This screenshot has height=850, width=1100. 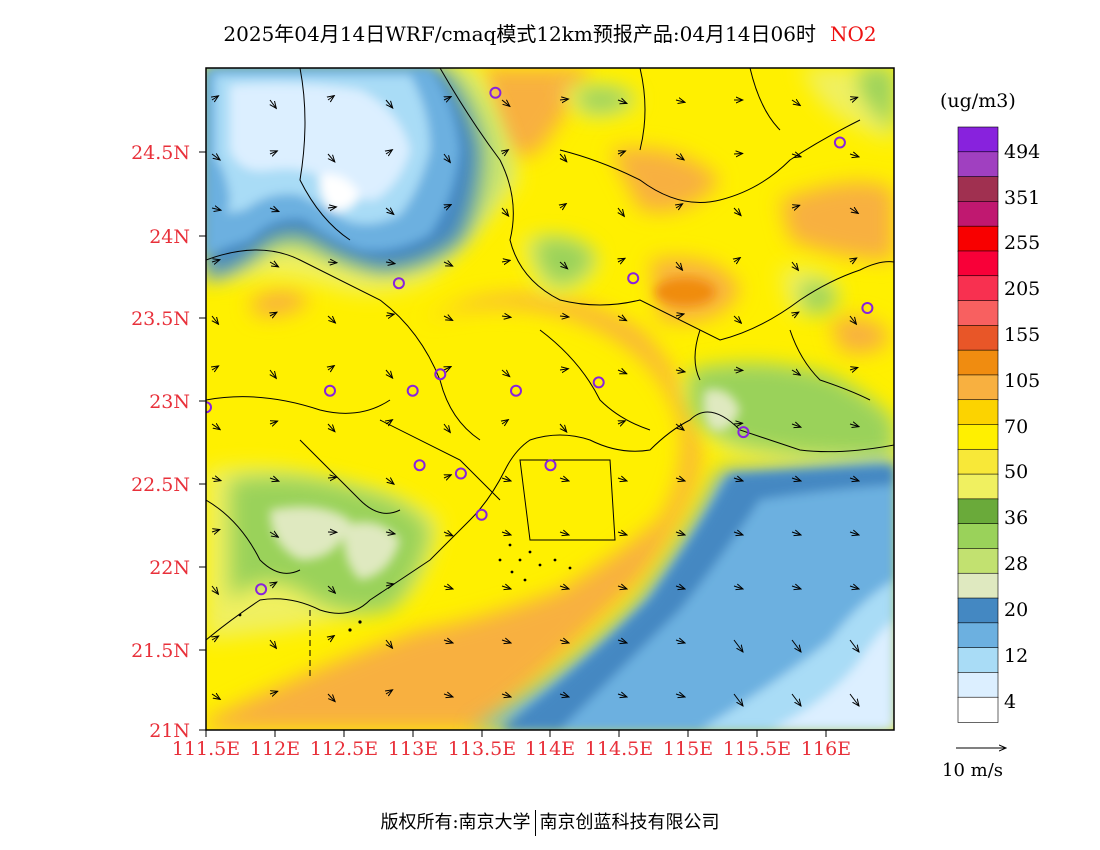 I want to click on y-tick-label: 24N, so click(x=169, y=237).